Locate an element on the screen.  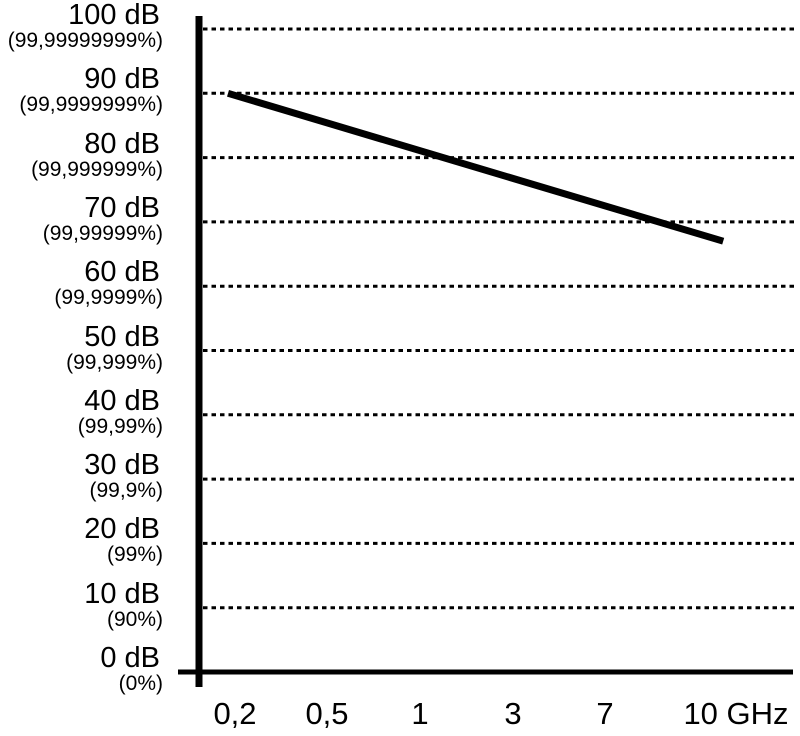
y-tick-db-label: 40 dB is located at coordinates (122, 401).